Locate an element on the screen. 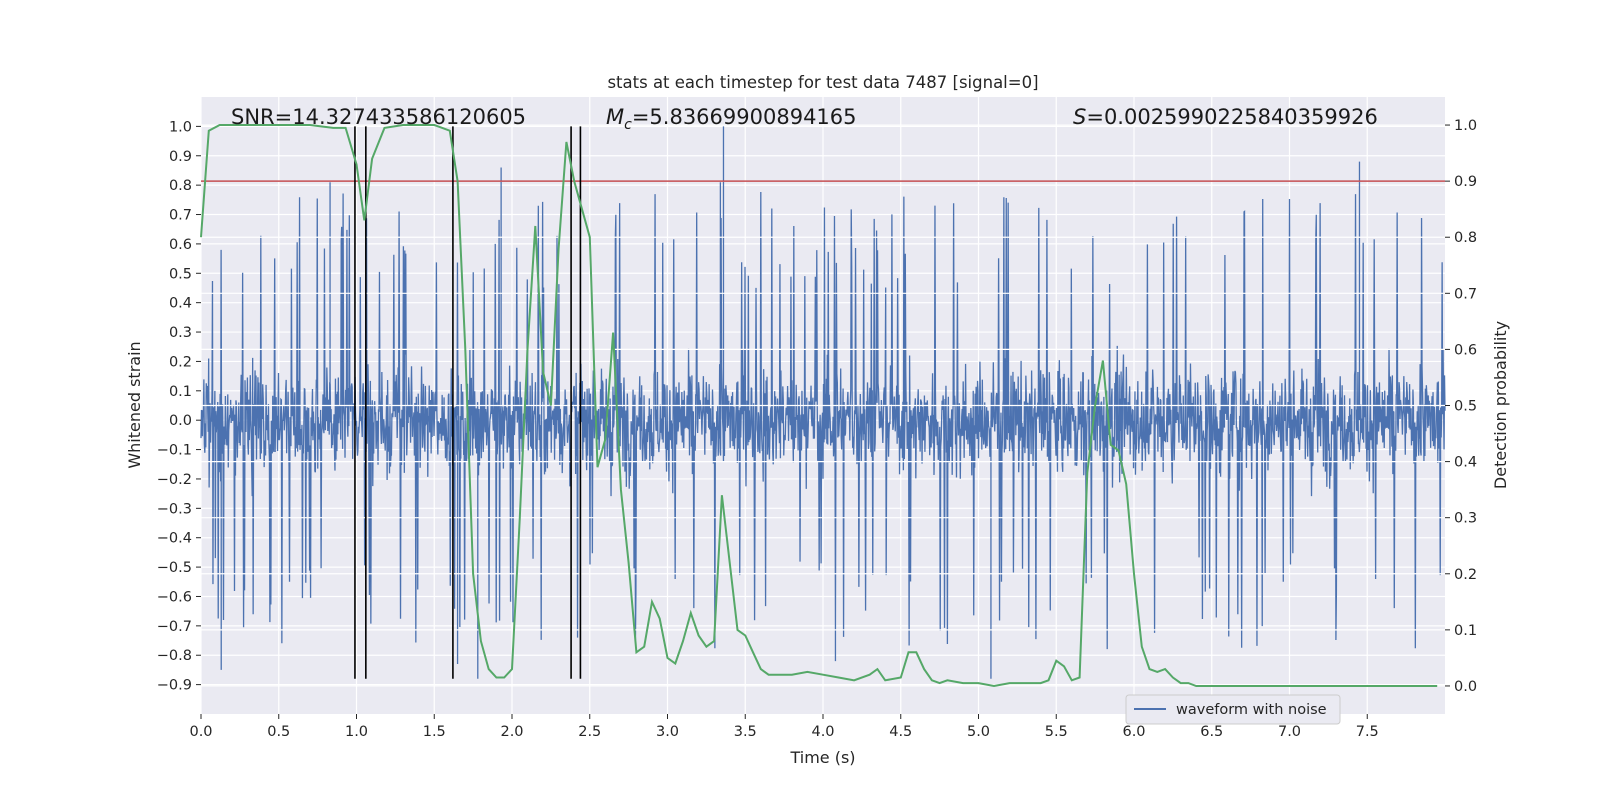 The width and height of the screenshot is (1600, 800). x-tick-label: 6.5 is located at coordinates (1211, 732).